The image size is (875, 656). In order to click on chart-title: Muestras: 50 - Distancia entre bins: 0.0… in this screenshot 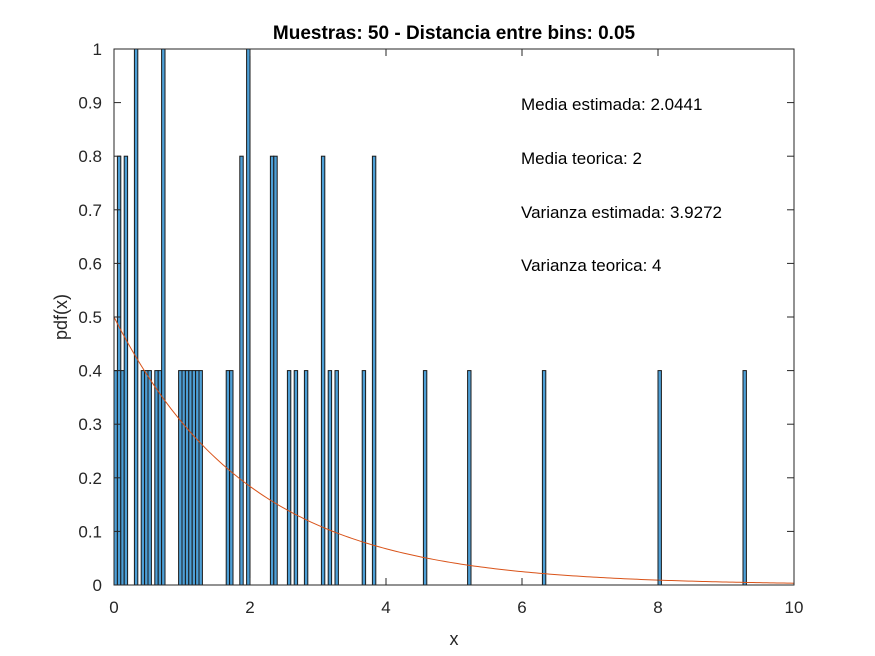, I will do `click(454, 33)`.